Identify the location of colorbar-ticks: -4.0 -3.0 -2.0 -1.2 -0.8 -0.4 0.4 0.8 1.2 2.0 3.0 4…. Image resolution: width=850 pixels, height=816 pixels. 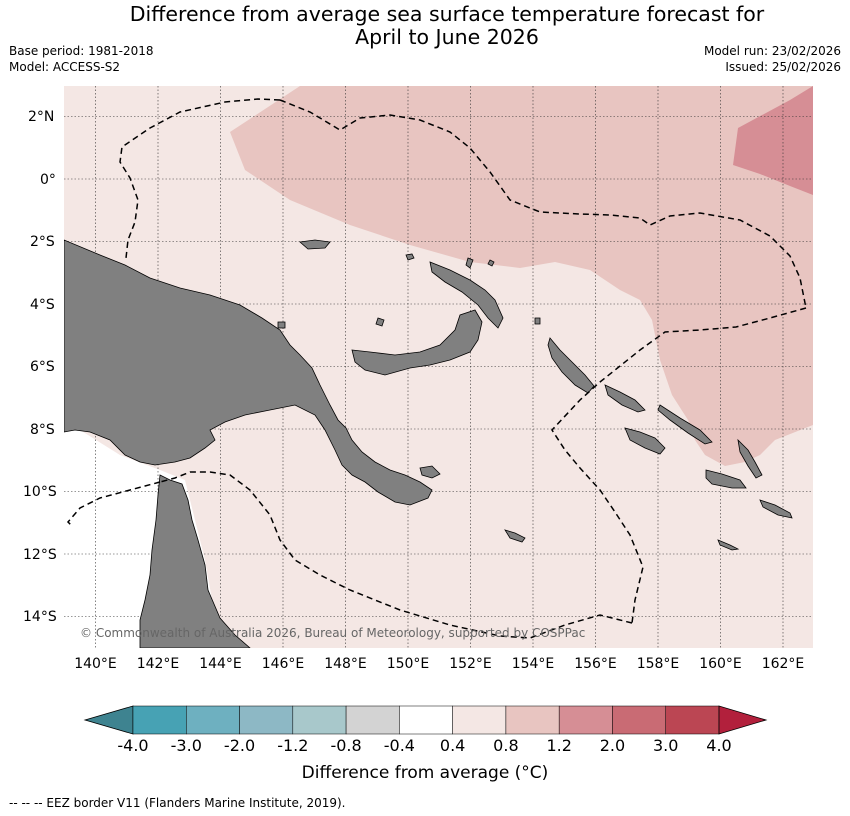
(424, 745).